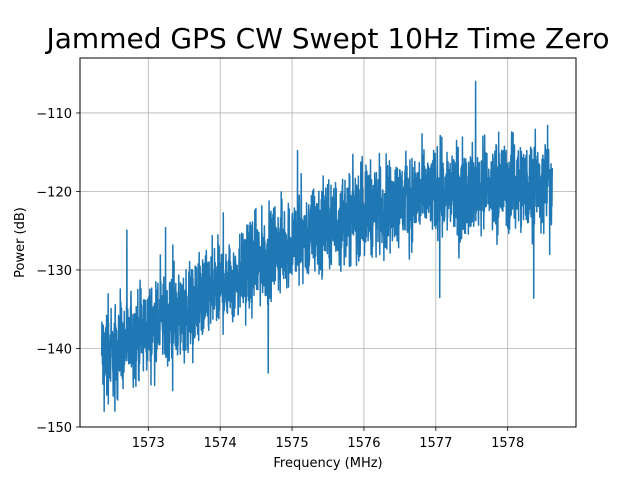 The image size is (640, 480). Describe the element at coordinates (327, 38) in the screenshot. I see `chart-title: Jammed GPS CW Swept 10Hz Time Zero` at that location.